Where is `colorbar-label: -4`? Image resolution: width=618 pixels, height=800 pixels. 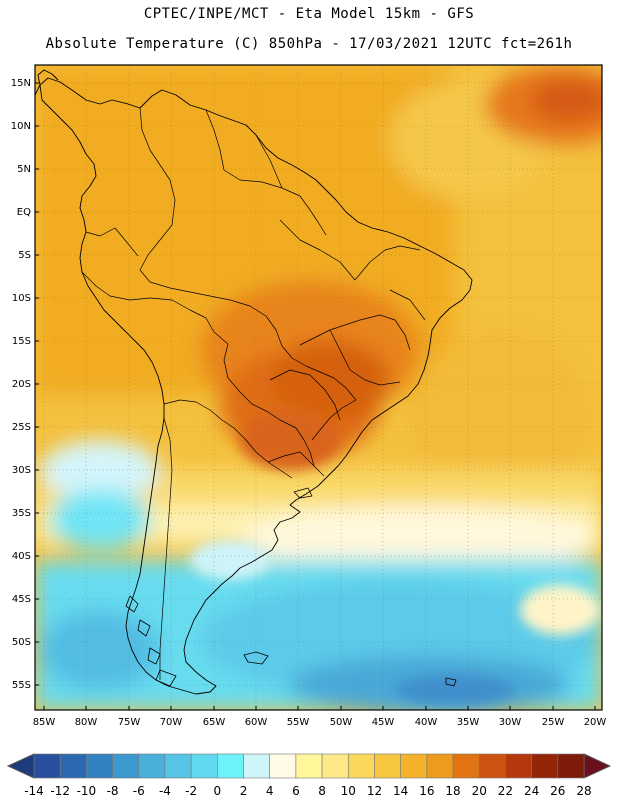
colorbar-label: -4 is located at coordinates (165, 791).